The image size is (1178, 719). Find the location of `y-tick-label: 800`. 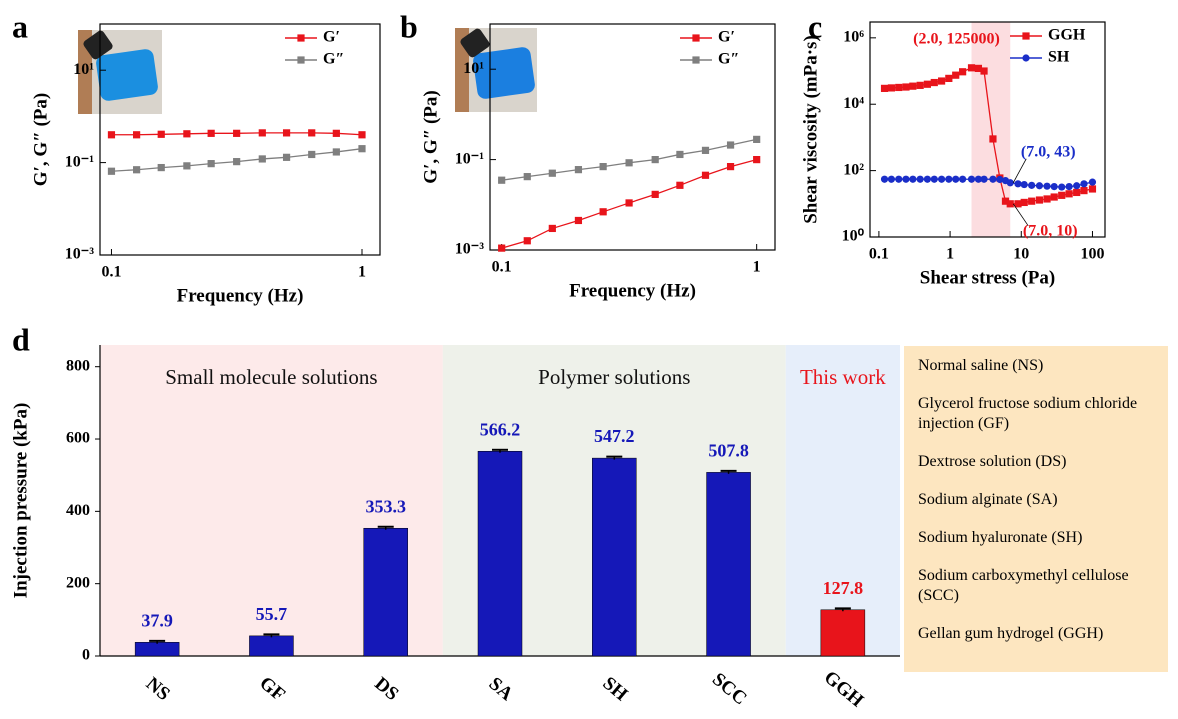

y-tick-label: 800 is located at coordinates (78, 365).